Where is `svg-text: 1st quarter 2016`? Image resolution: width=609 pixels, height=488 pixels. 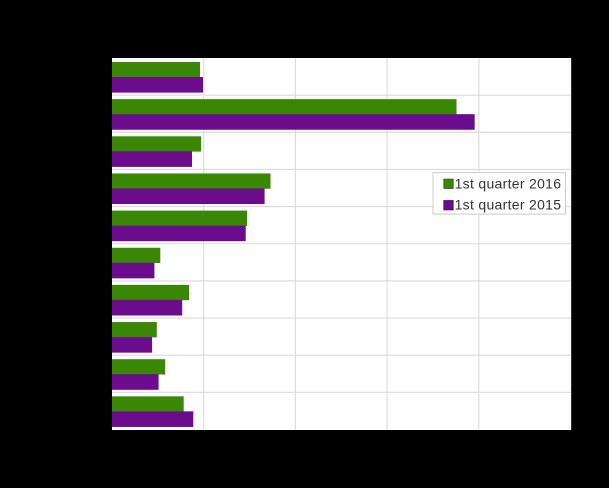 svg-text: 1st quarter 2016 is located at coordinates (508, 183).